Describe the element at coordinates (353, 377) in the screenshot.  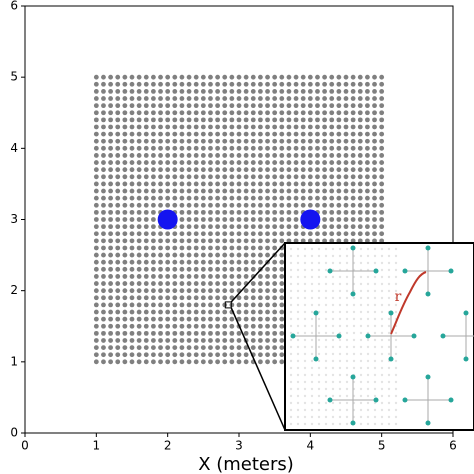
I see `inset-node` at that location.